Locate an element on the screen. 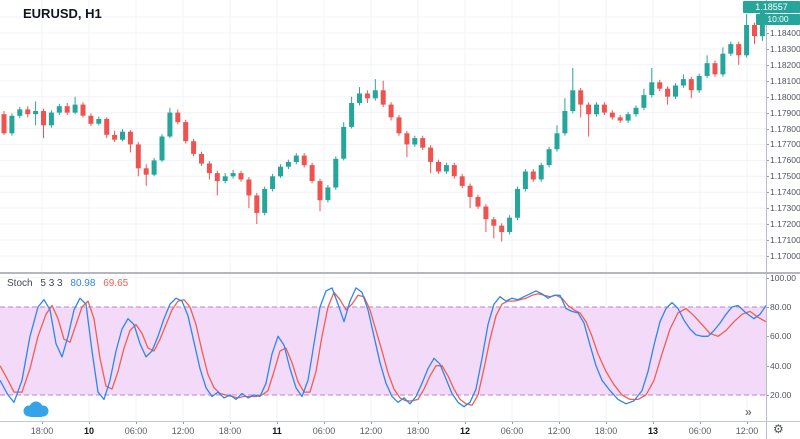 This screenshot has height=439, width=800. time-axis-label: 10 is located at coordinates (88, 431).